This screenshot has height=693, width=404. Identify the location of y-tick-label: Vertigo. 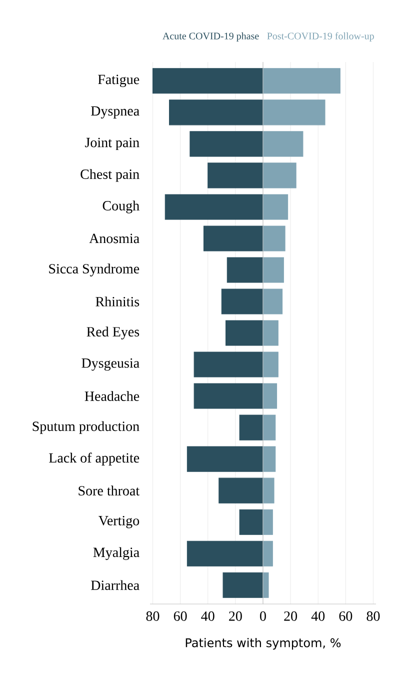
(119, 522).